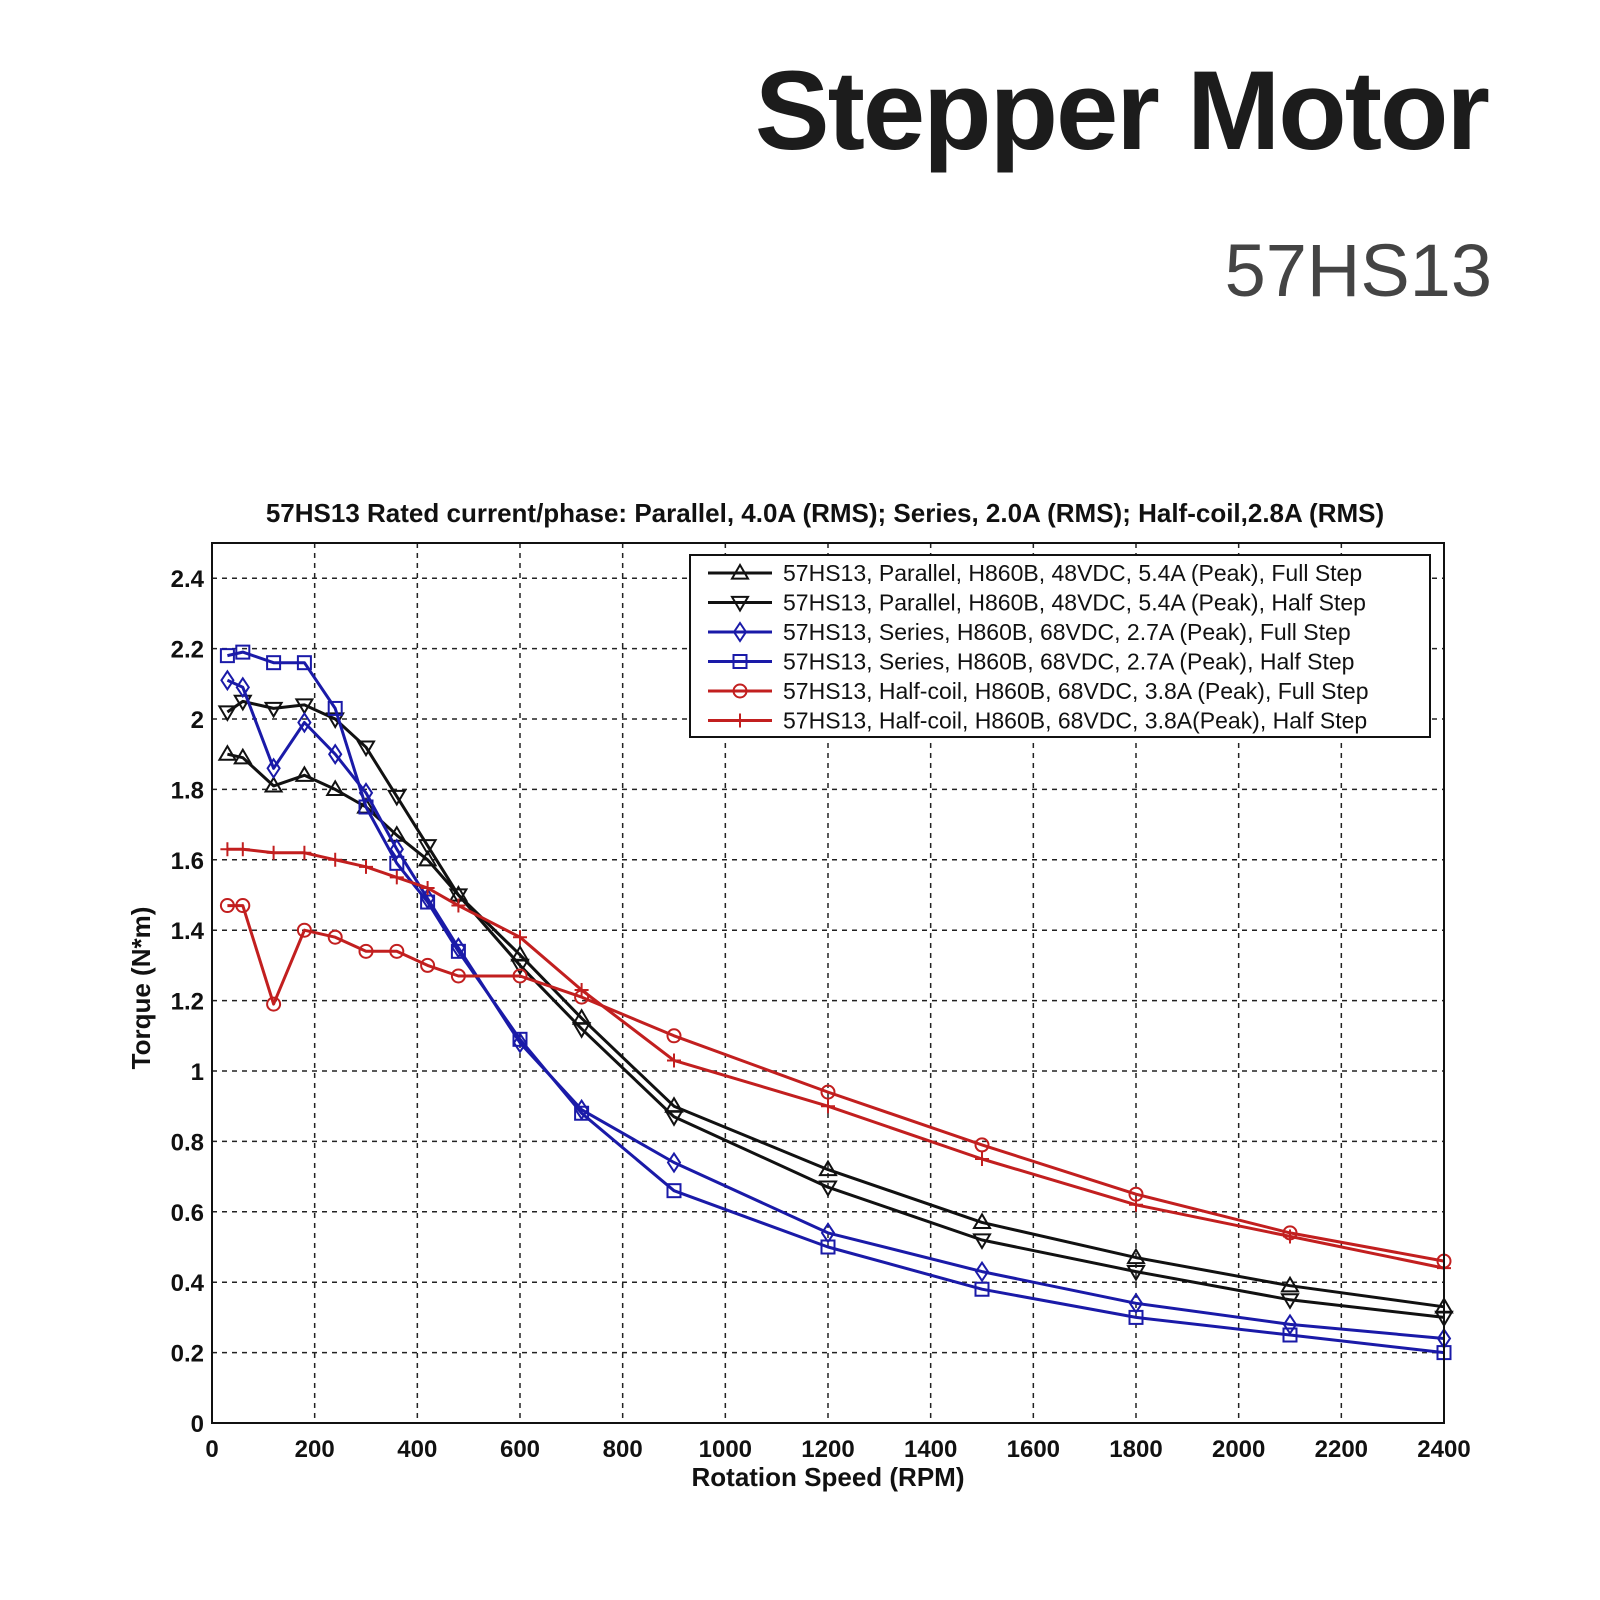  What do you see at coordinates (187, 650) in the screenshot?
I see `y-tick-label: 2.2` at bounding box center [187, 650].